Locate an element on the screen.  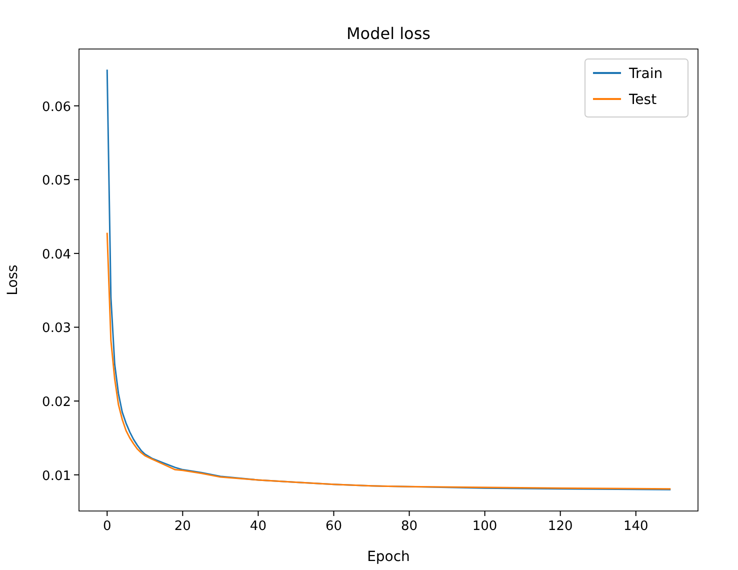
x-tick-label: 0 is located at coordinates (107, 526).